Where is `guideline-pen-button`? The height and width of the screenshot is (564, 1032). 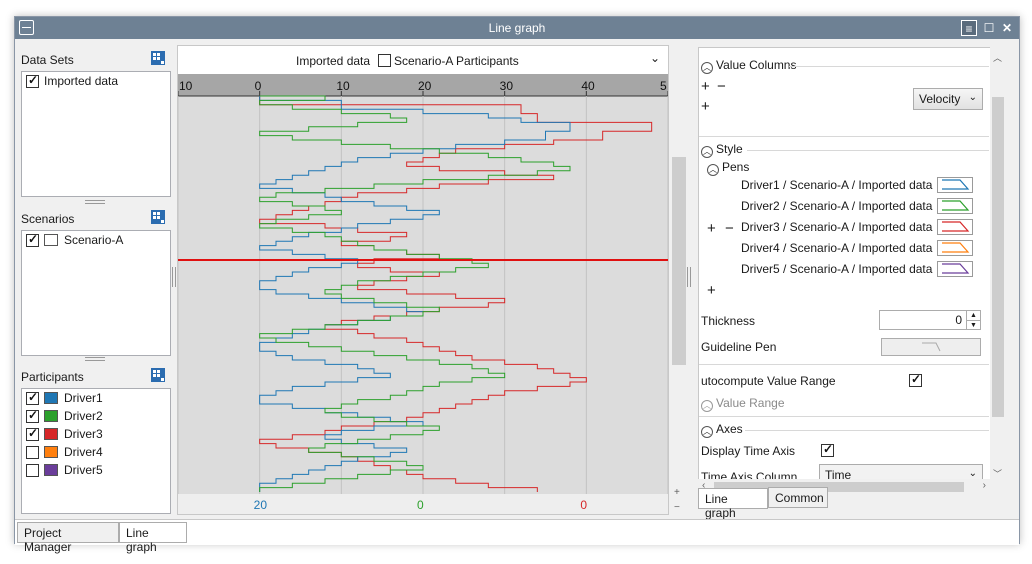 guideline-pen-button is located at coordinates (931, 347).